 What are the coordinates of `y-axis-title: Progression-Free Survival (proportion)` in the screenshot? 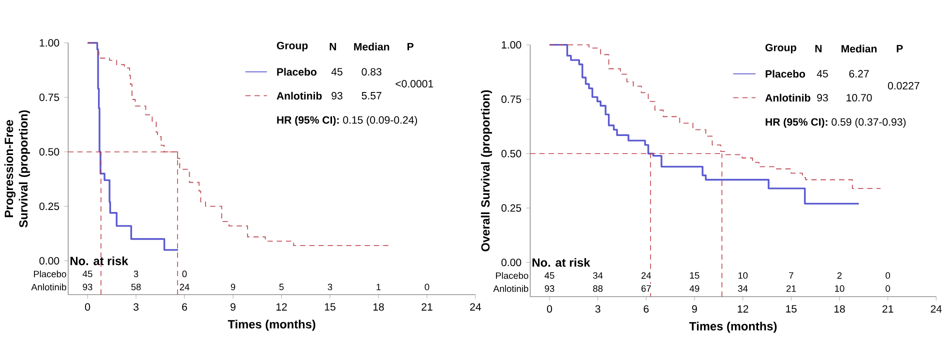 It's located at (17, 169).